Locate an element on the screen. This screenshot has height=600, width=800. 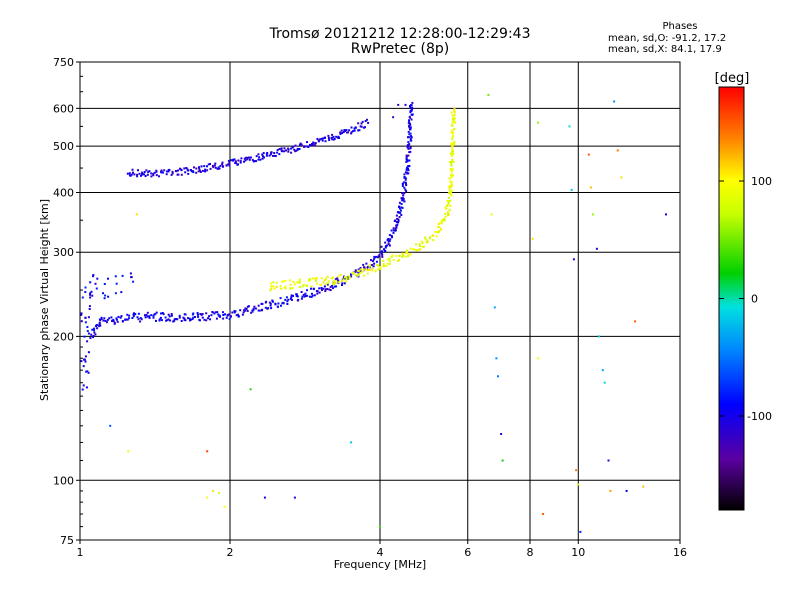
colorbar-tick-label: 100 is located at coordinates (761, 181).